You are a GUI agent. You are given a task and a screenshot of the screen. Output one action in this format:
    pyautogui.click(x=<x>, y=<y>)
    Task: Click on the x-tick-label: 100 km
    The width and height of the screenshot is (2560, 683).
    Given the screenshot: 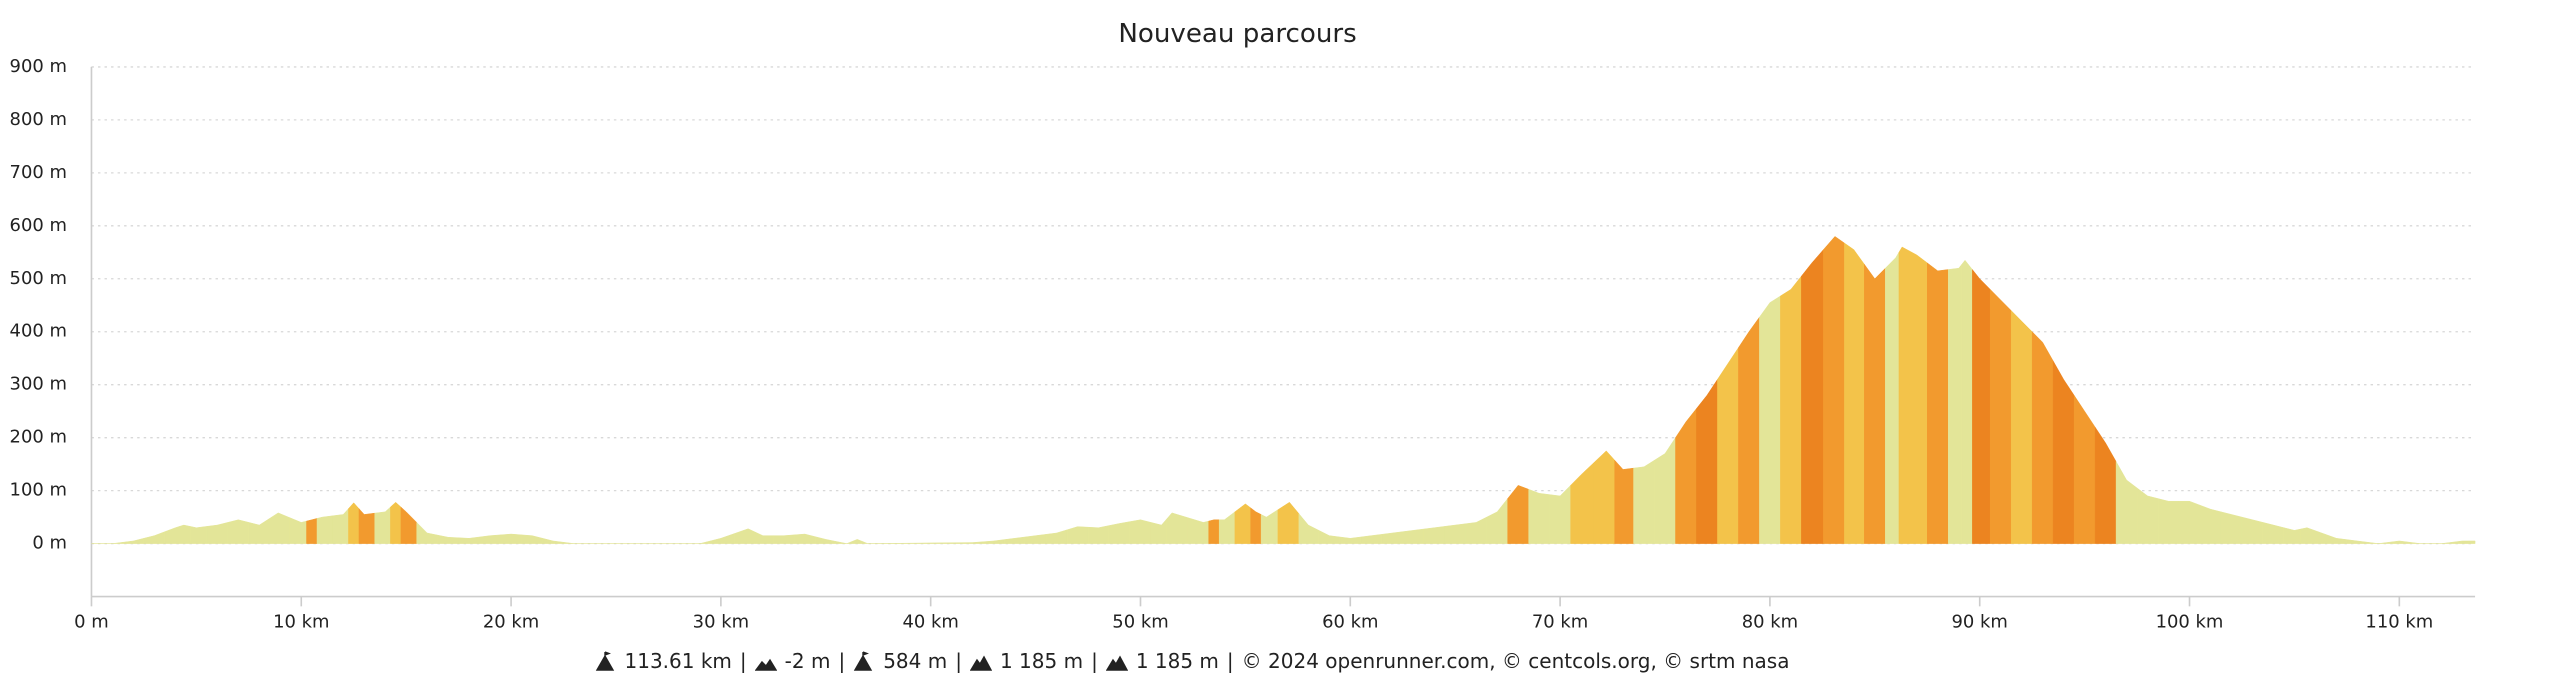 What is the action you would take?
    pyautogui.click(x=2190, y=622)
    